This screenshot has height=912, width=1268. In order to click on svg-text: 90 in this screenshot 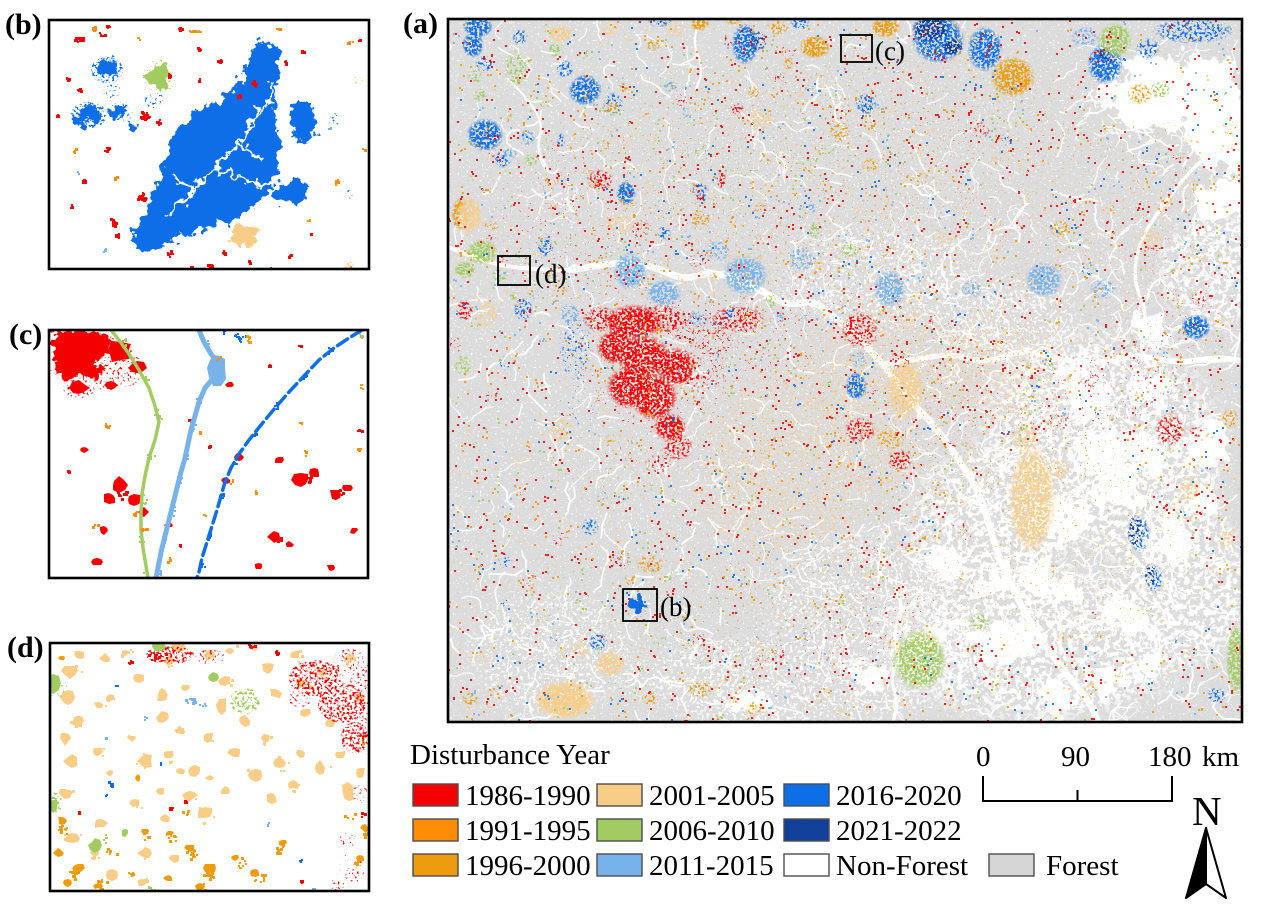, I will do `click(1075, 757)`.